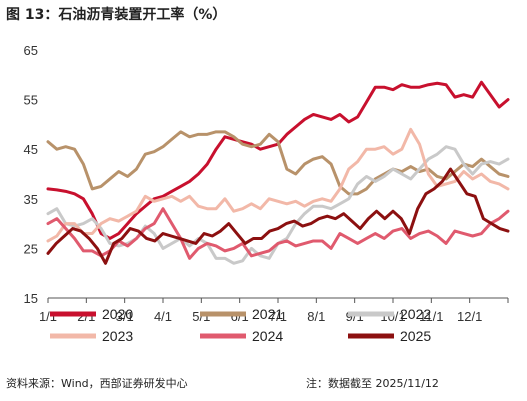 This screenshot has height=401, width=527. I want to click on note-text: 注：数据截至 2025/11/12, so click(372, 383).